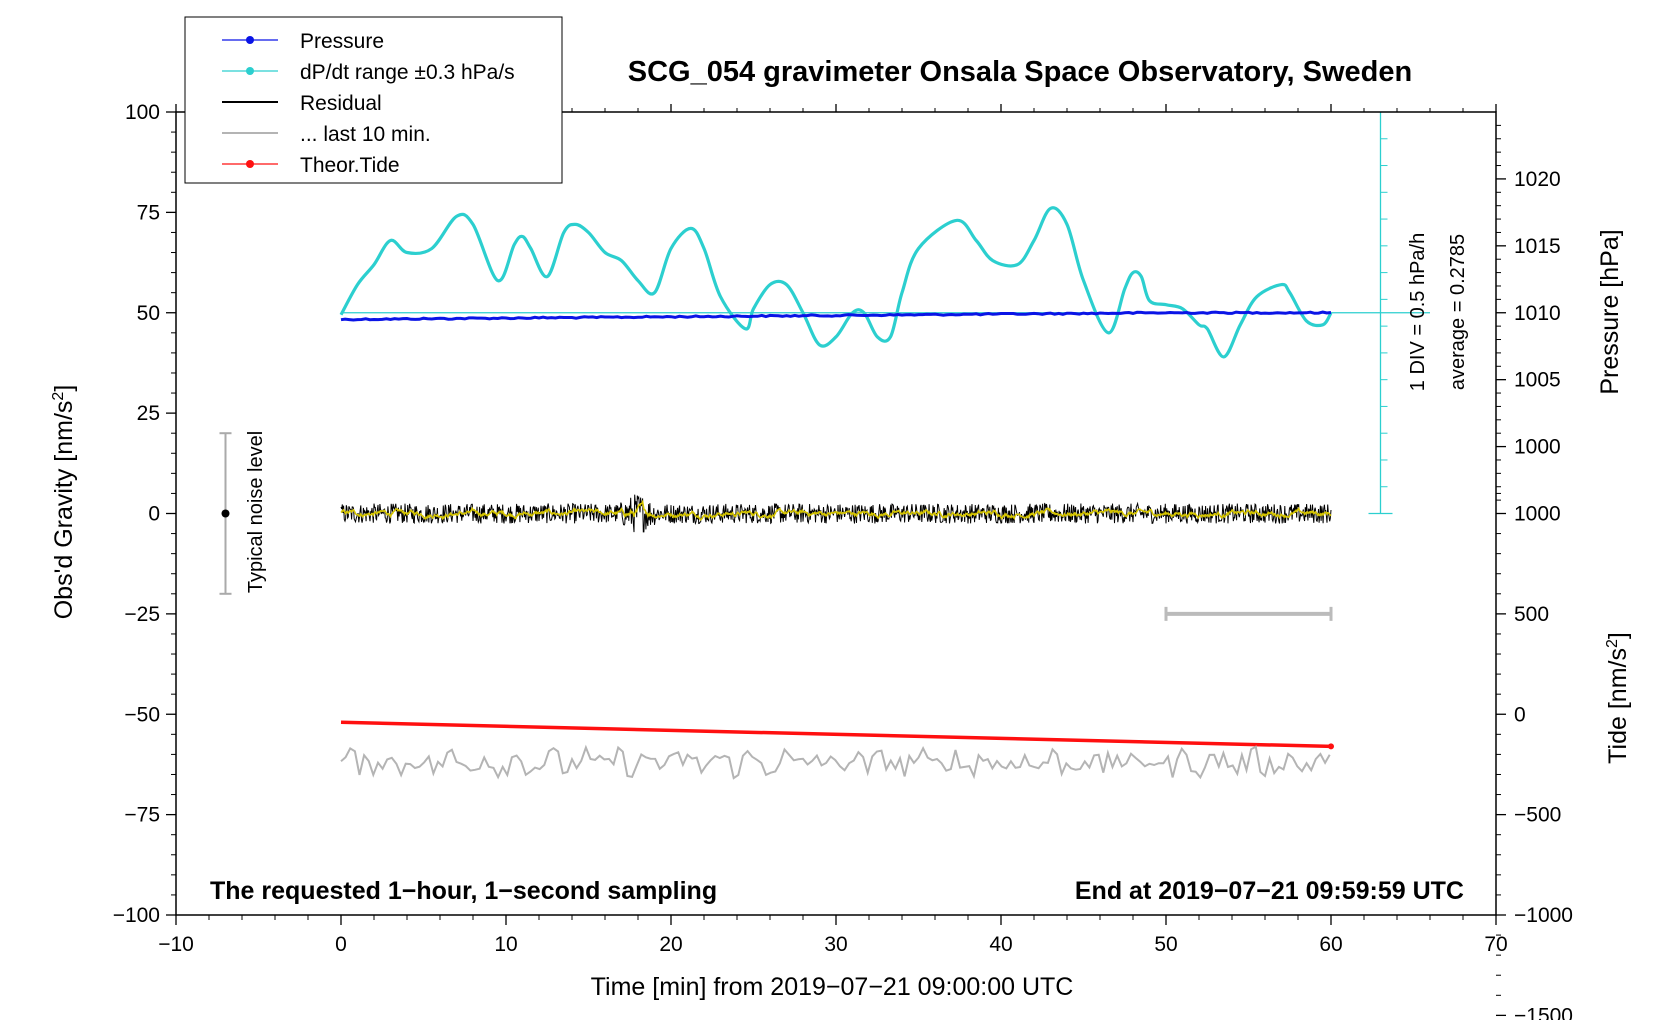  I want to click on last10-series-line, so click(835, 762).